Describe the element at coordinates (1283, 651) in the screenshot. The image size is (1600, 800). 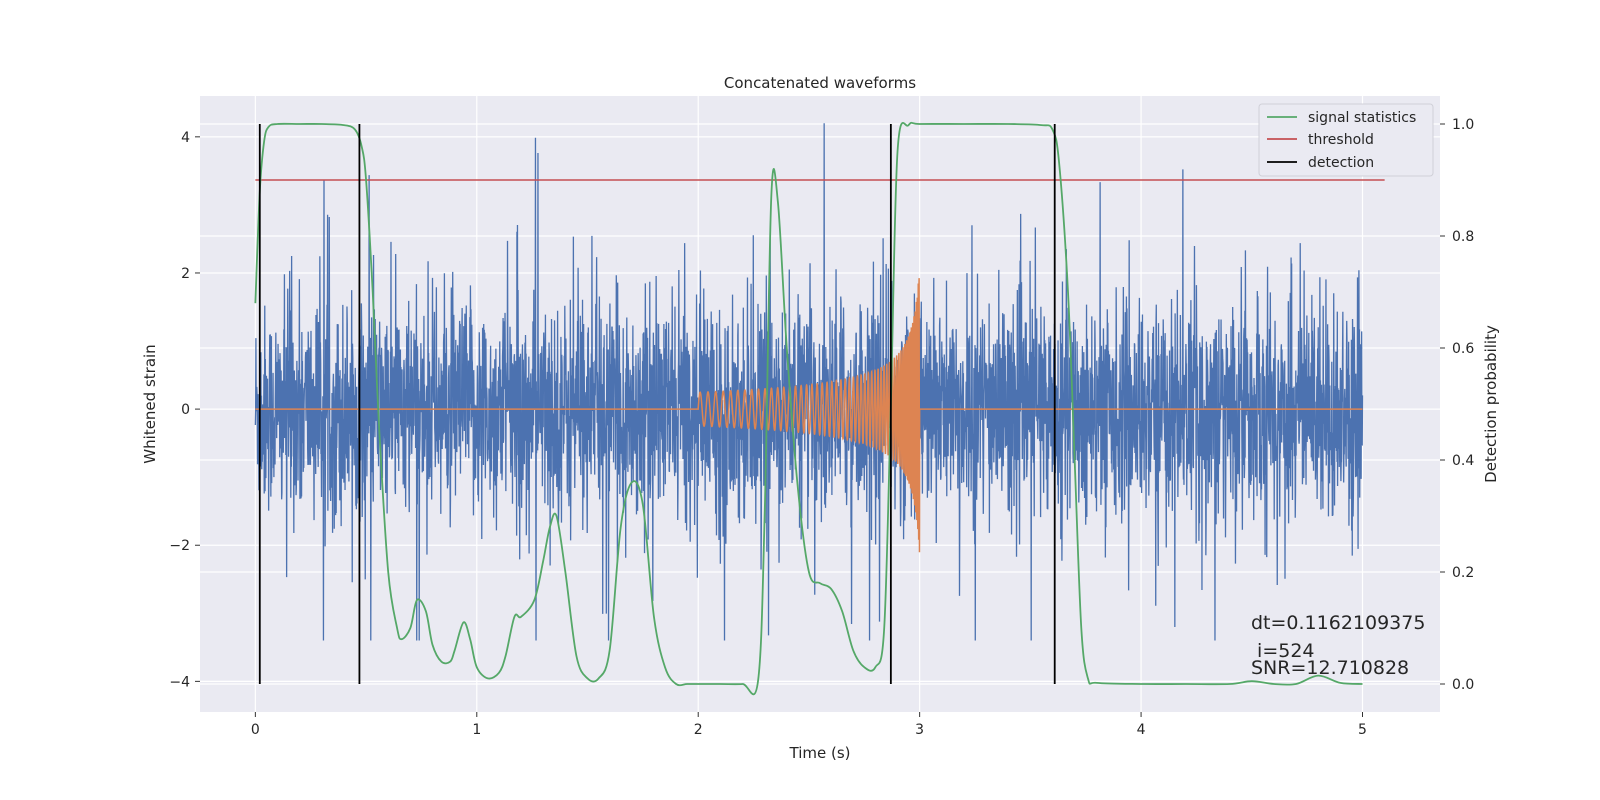
I see `annotation-i: i=524` at that location.